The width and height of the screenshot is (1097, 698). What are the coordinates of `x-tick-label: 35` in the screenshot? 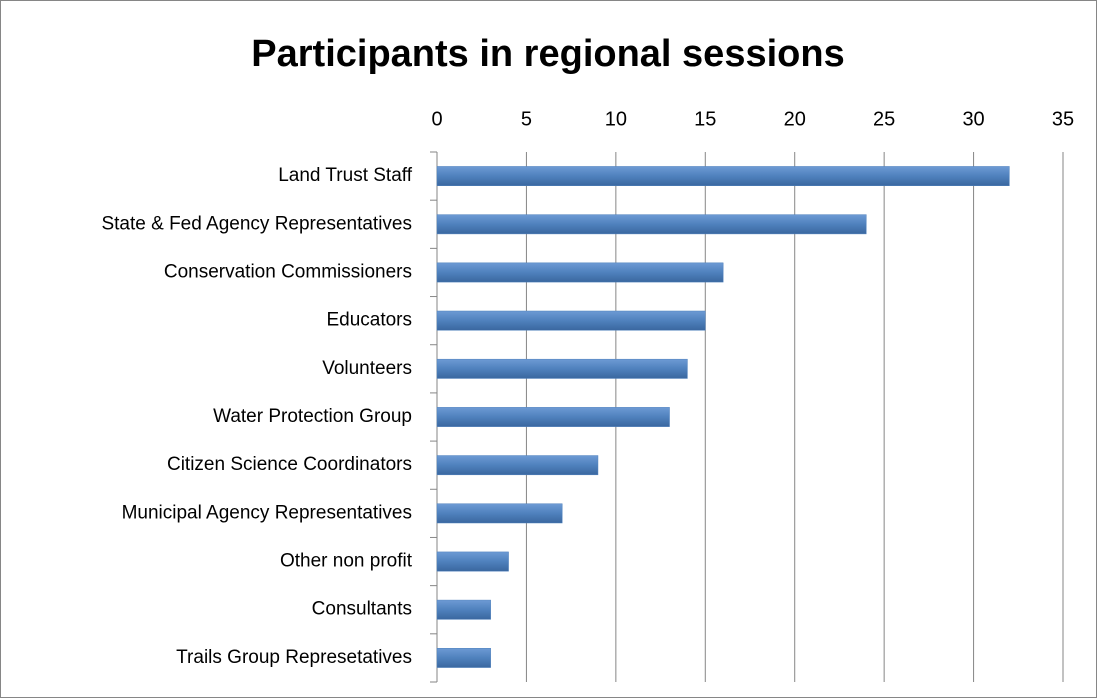 It's located at (1063, 119).